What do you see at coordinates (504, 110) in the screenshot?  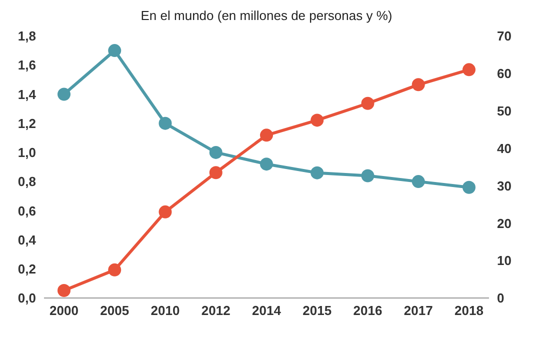 I see `y2-tick-label: 50` at bounding box center [504, 110].